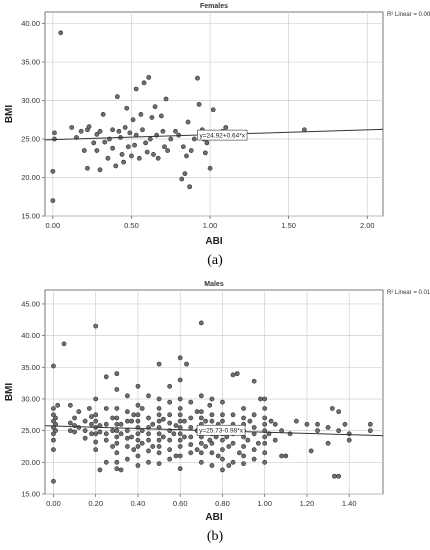 This screenshot has height=550, width=430. Describe the element at coordinates (221, 431) in the screenshot. I see `fit-equation-label: y=25.73-0.98*x` at that location.